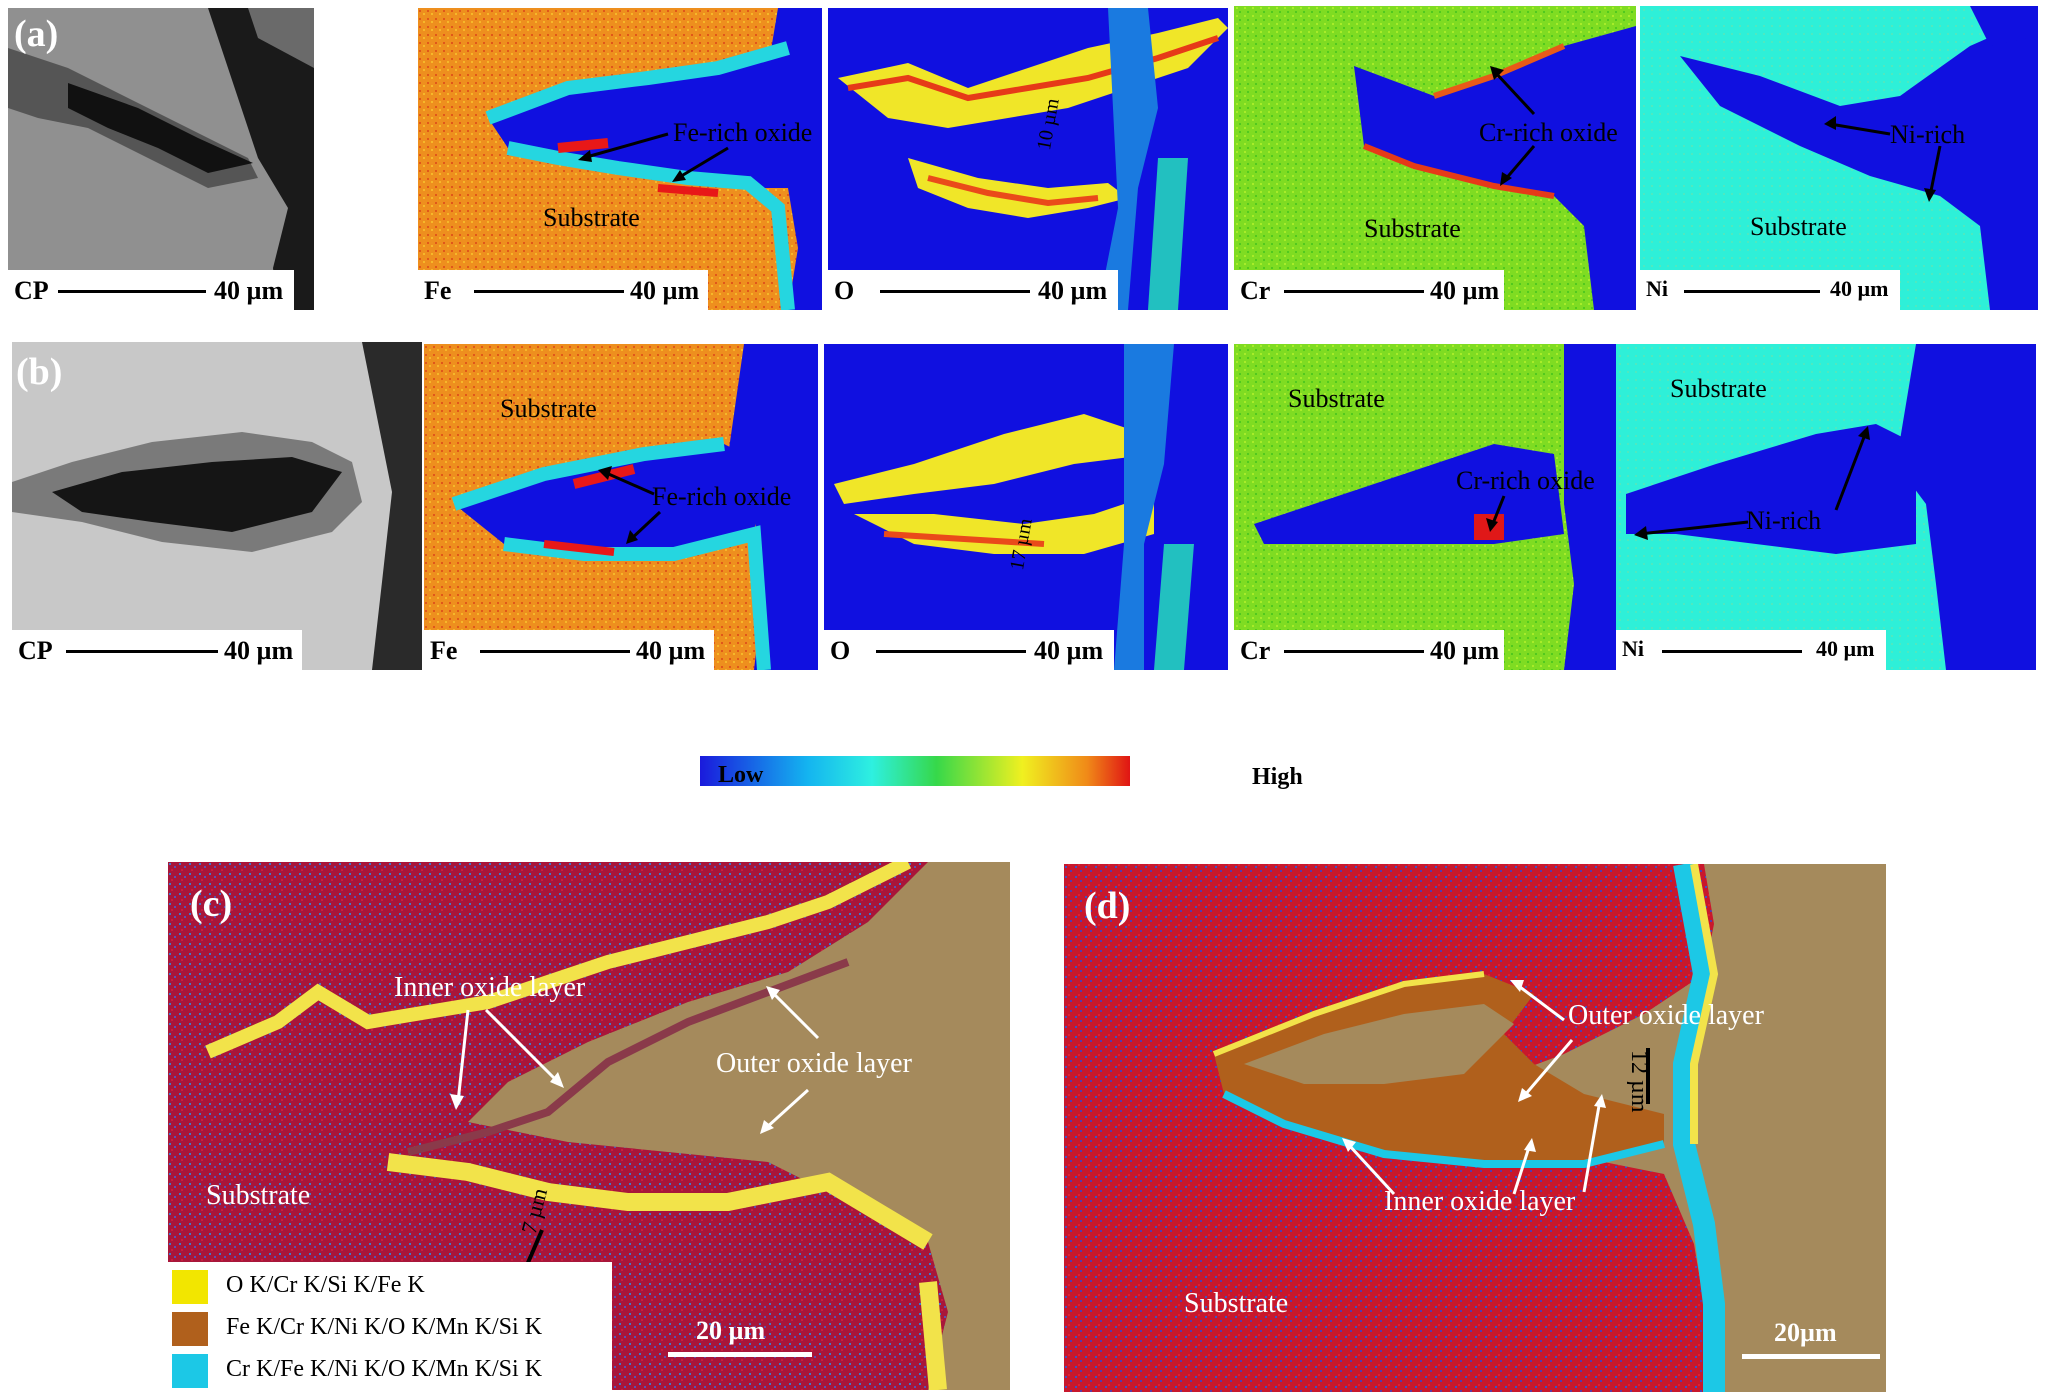 The width and height of the screenshot is (2047, 1399). What do you see at coordinates (1434, 507) in the screenshot?
I see `row-b-cr-map: Substrate Cr-rich oxide Cr 40 µm` at bounding box center [1434, 507].